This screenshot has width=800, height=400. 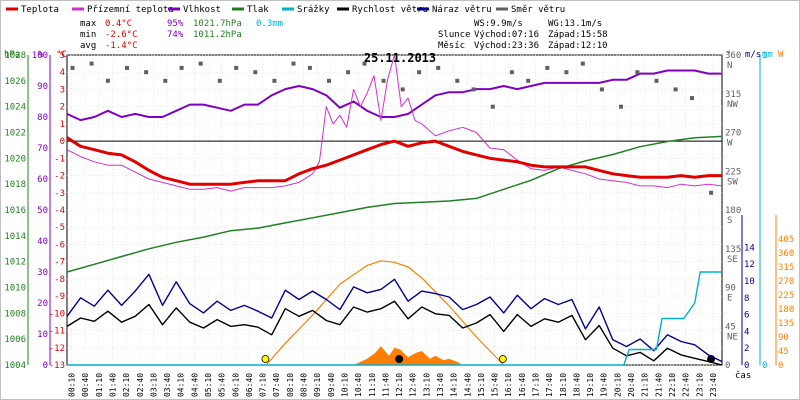 I want to click on time-tick-label: 17:40, so click(x=549, y=385).